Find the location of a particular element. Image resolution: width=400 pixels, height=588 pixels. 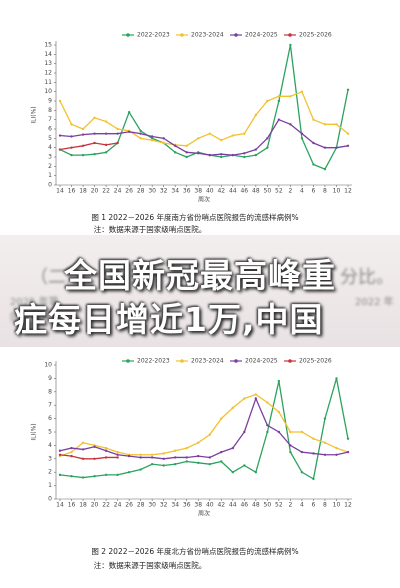

x-tick-label: 10 is located at coordinates (337, 505).